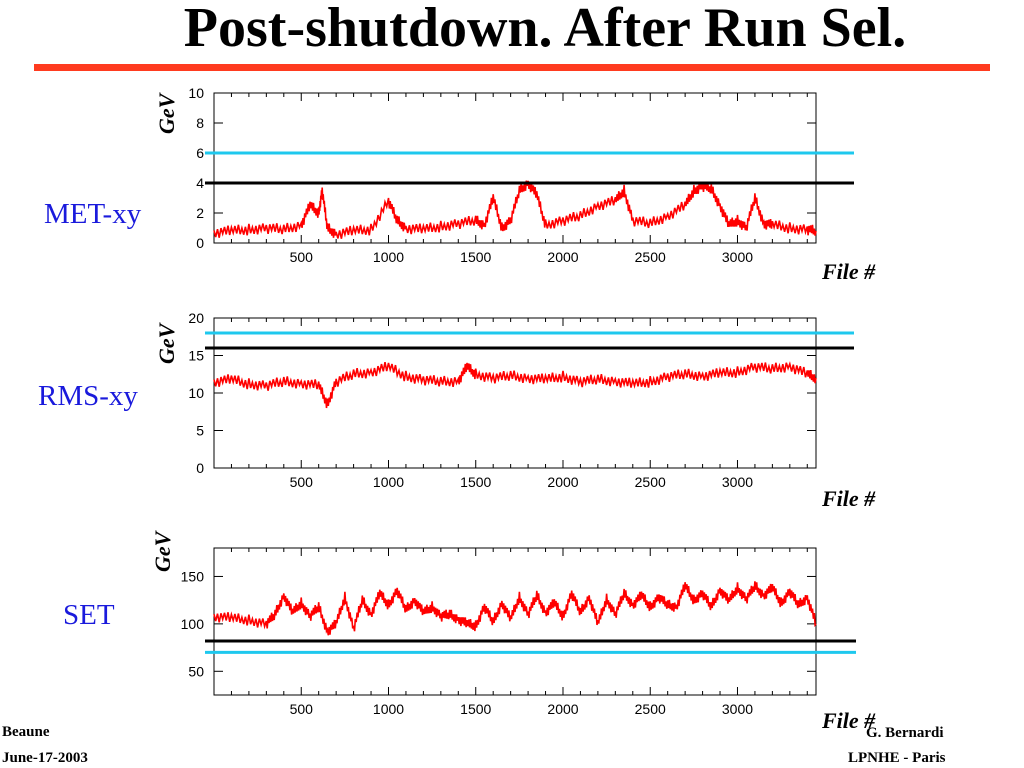  Describe the element at coordinates (89, 615) in the screenshot. I see `row-label-set: SET` at that location.